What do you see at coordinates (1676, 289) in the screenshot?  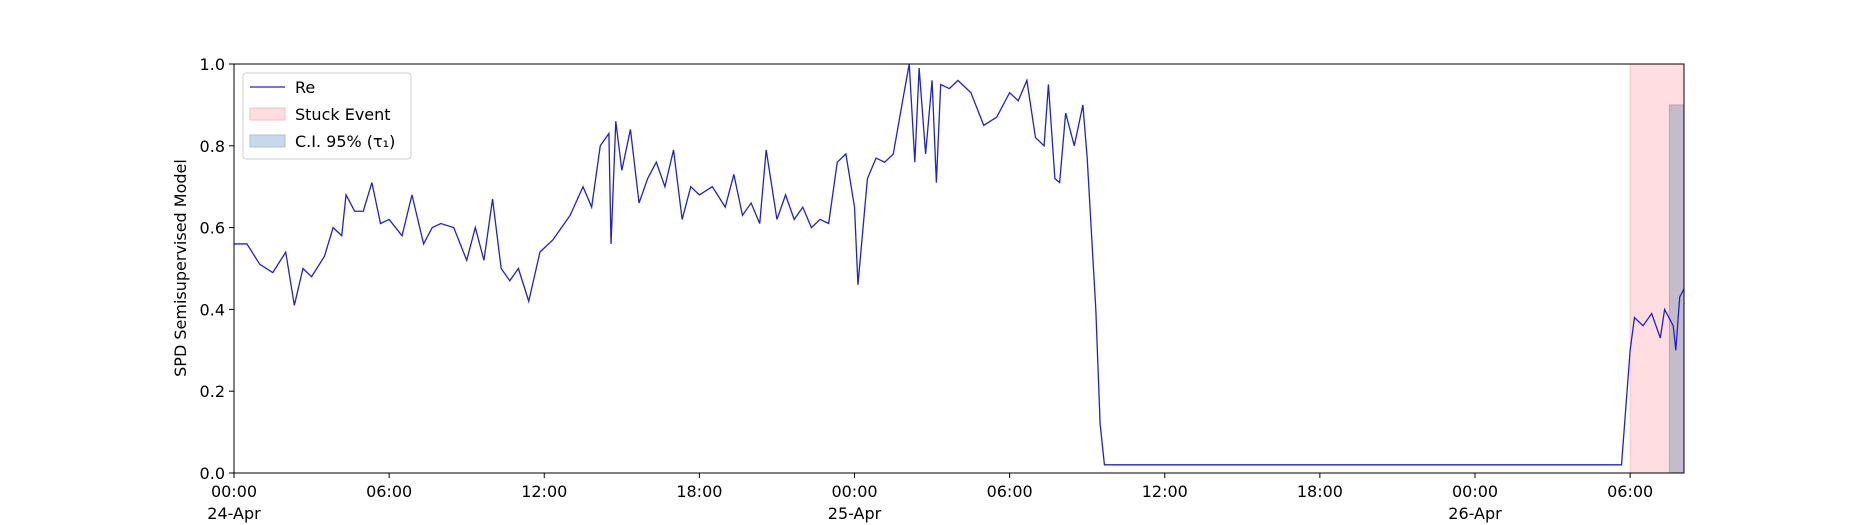 I see `ci-region` at bounding box center [1676, 289].